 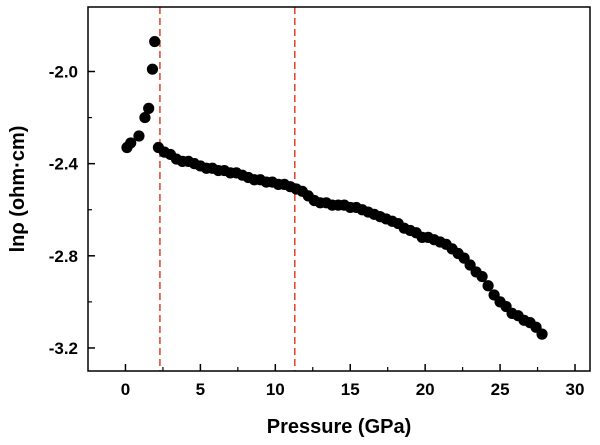 What do you see at coordinates (63, 348) in the screenshot?
I see `y-tick-label: -3.2` at bounding box center [63, 348].